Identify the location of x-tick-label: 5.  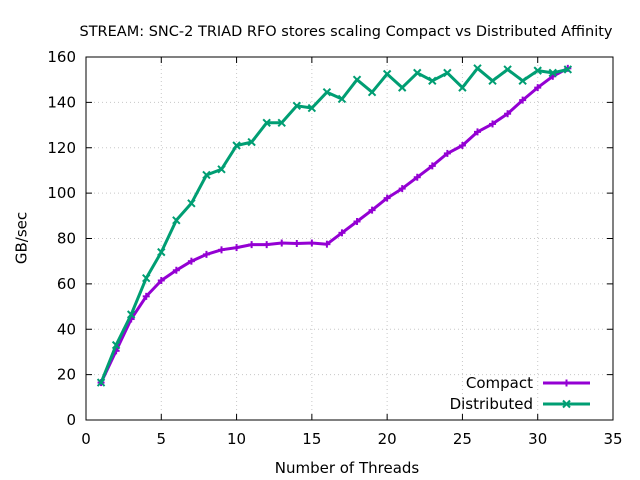
(162, 439).